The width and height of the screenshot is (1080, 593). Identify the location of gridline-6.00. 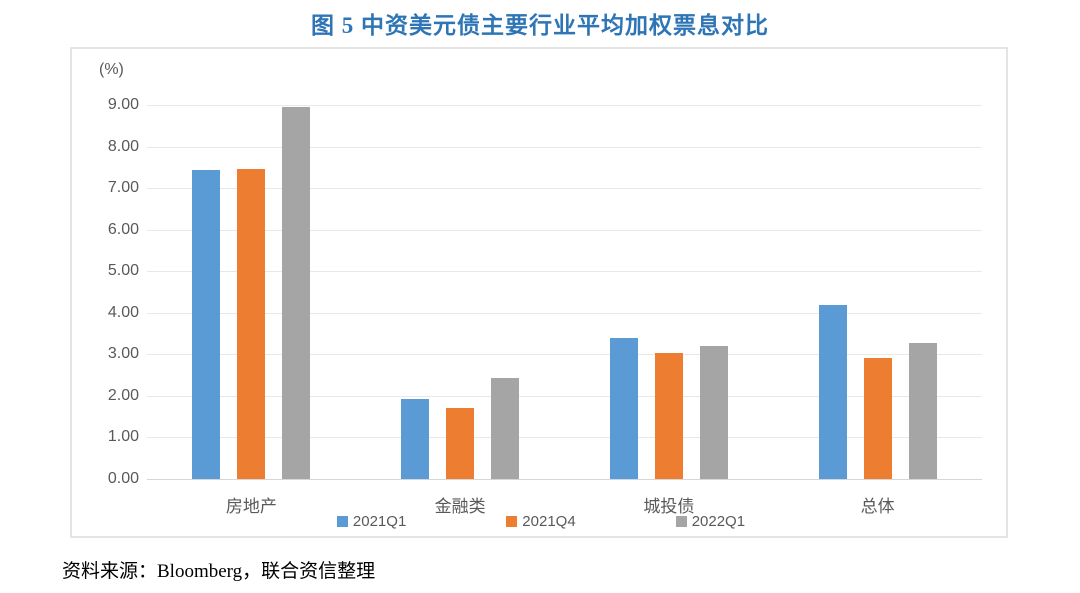
(564, 230).